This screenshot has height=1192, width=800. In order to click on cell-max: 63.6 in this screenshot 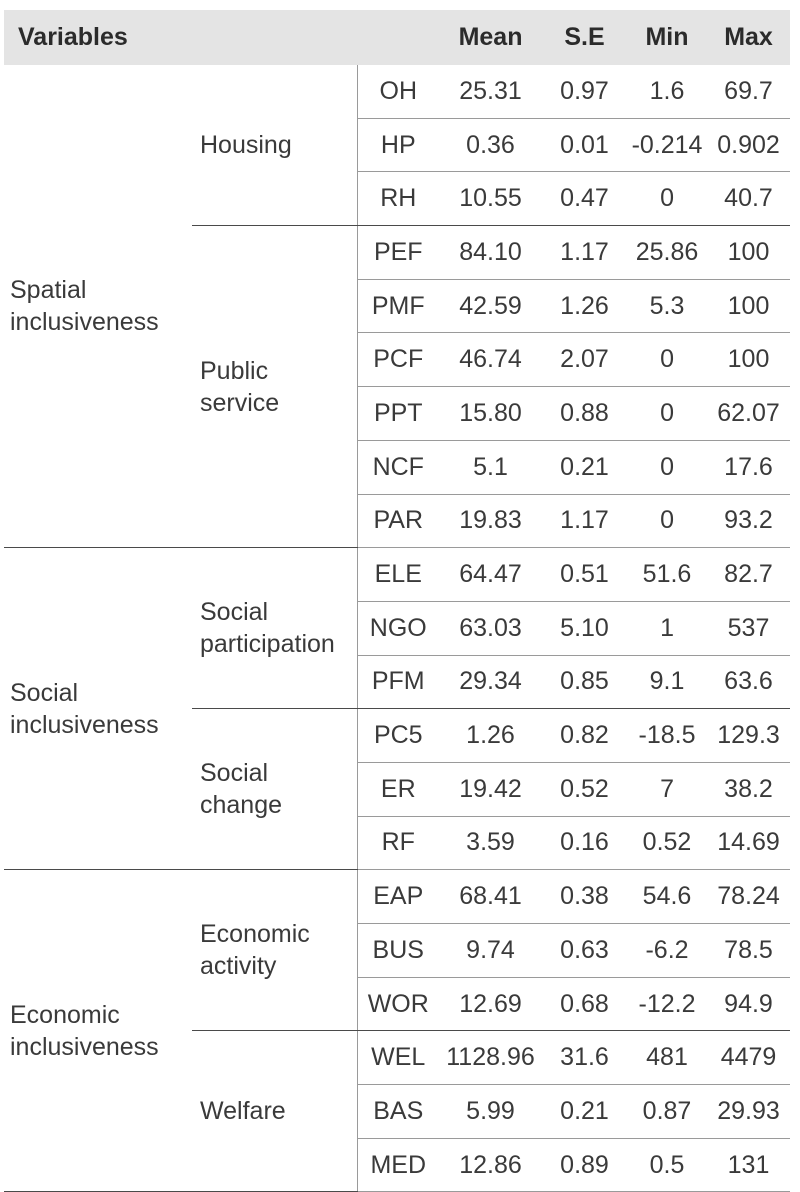, I will do `click(749, 682)`.